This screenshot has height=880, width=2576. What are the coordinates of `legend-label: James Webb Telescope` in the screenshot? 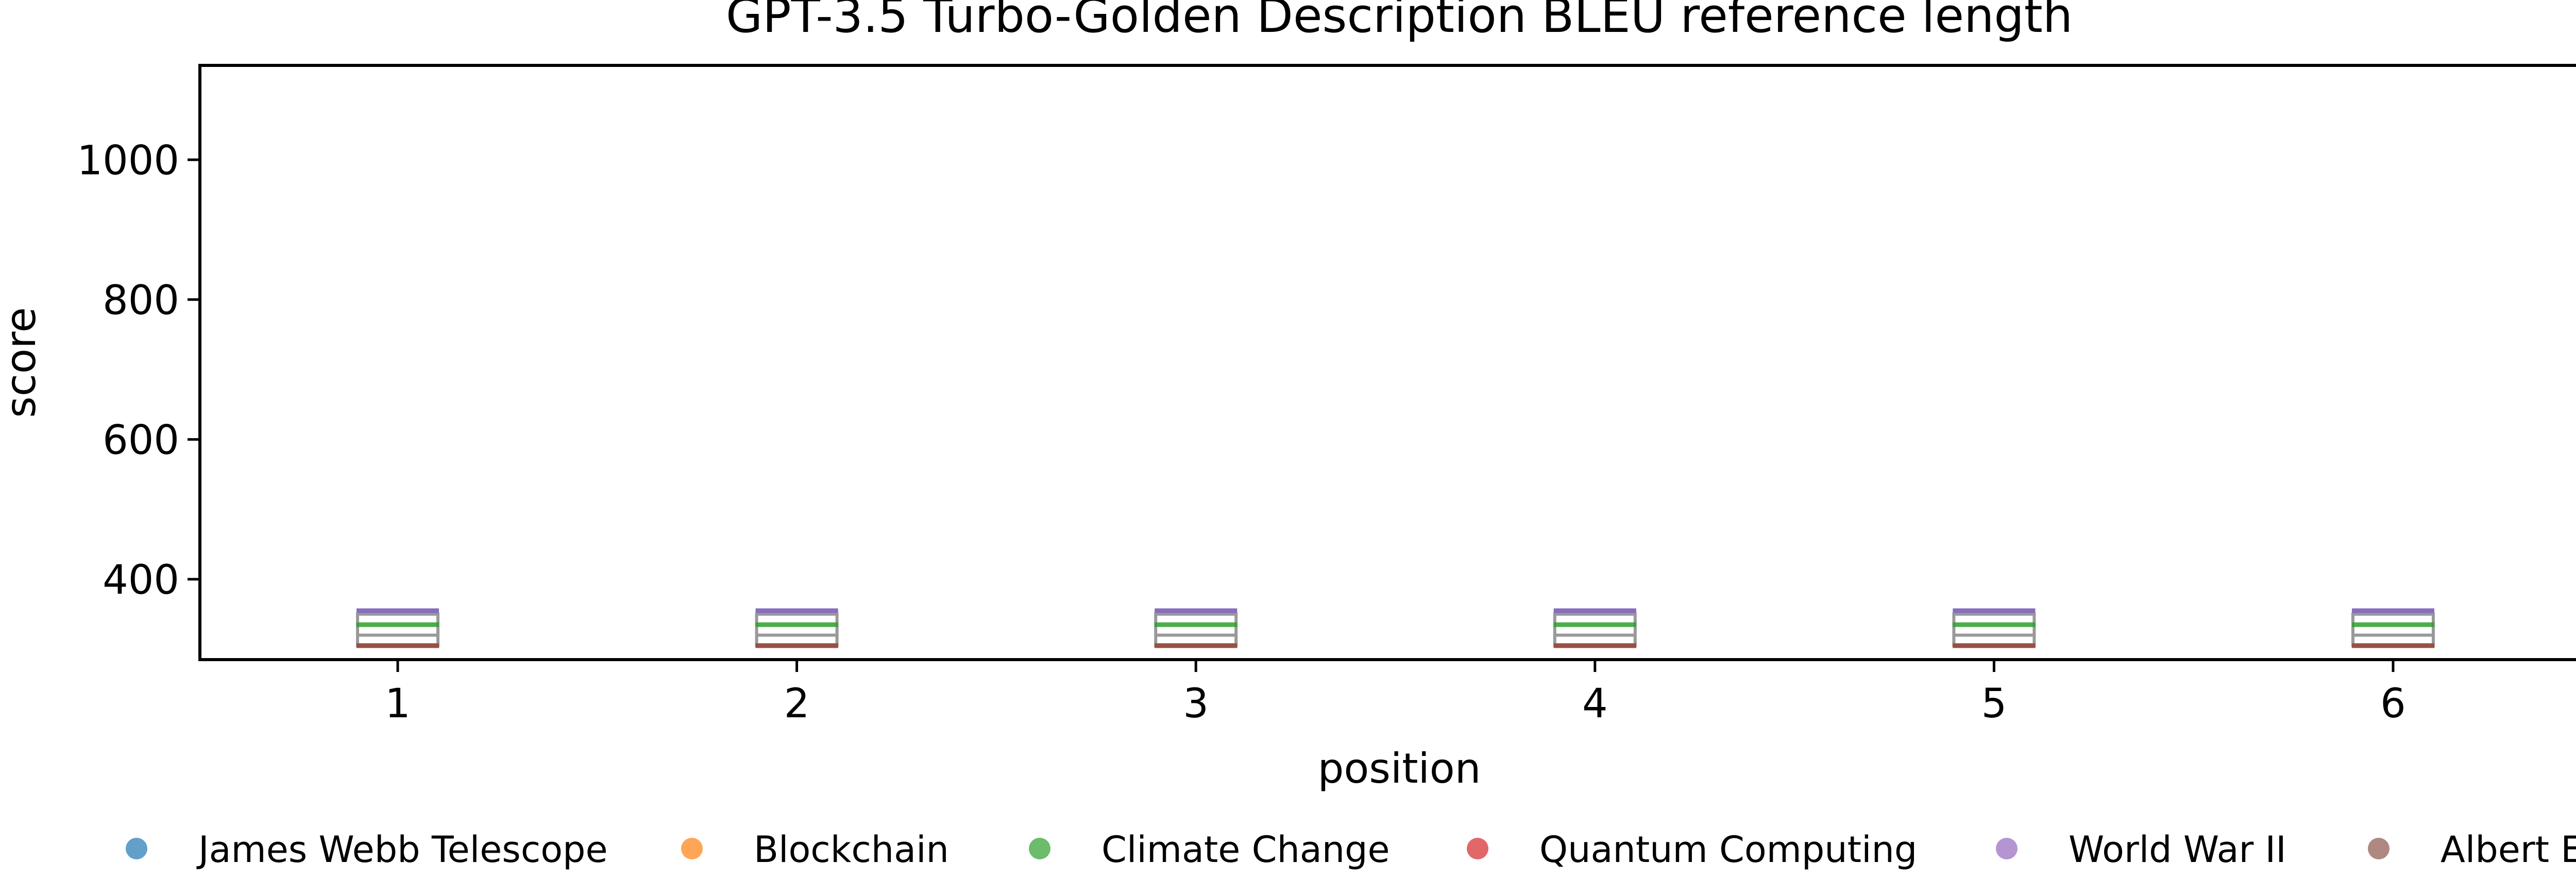 It's located at (402, 850).